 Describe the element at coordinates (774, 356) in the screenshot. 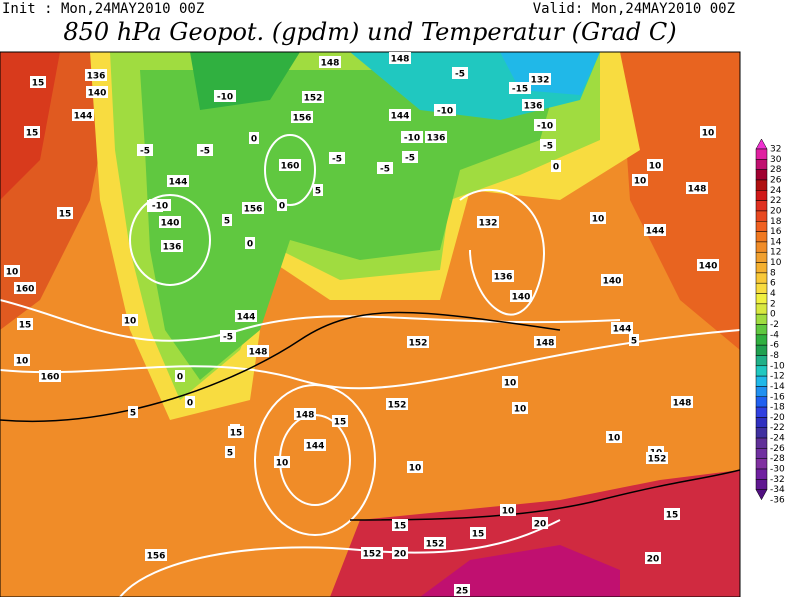

I see `colorbar-label: -8` at that location.